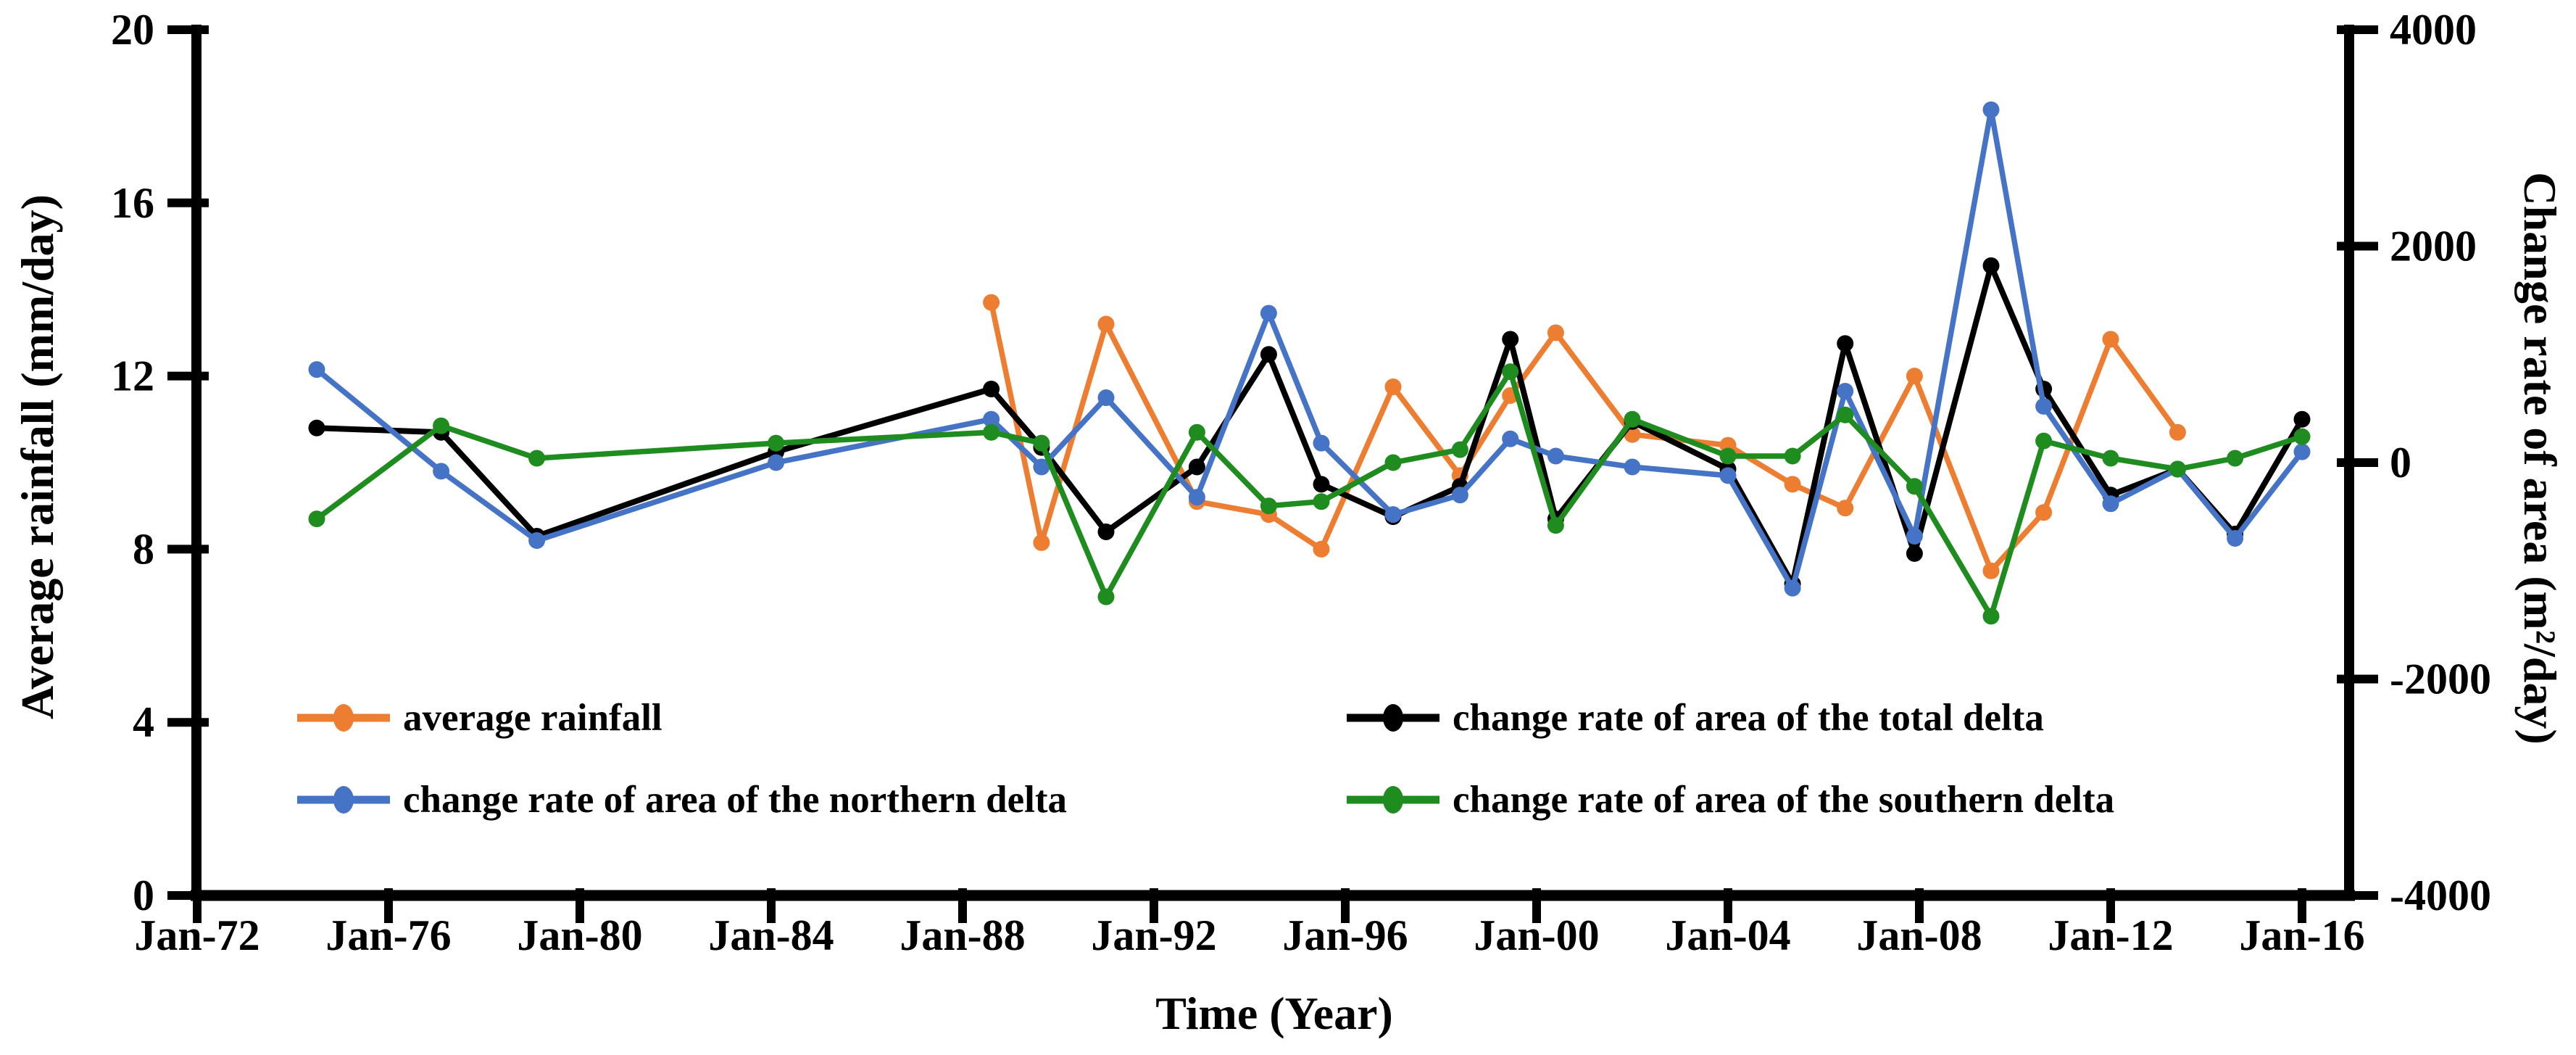 The image size is (2576, 1055). Describe the element at coordinates (771, 935) in the screenshot. I see `bottom-axis-tick-label: Jan-84` at that location.